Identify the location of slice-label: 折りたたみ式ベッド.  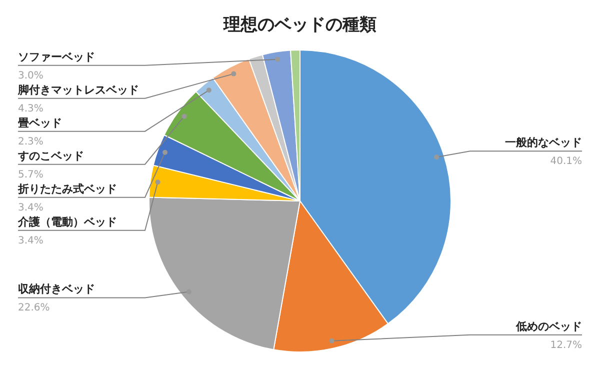
(67, 189).